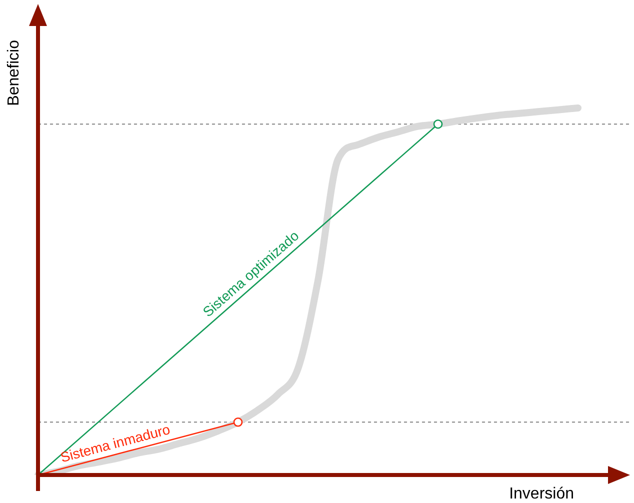  I want to click on text: Sistema inmaduro, so click(115, 443).